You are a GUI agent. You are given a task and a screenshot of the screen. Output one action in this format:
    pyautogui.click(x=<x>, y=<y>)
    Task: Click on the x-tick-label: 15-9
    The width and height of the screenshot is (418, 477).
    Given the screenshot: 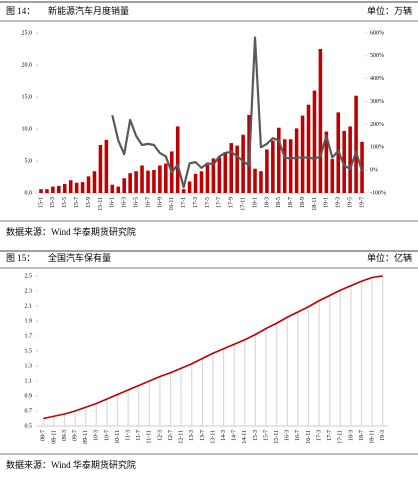 What is the action you would take?
    pyautogui.click(x=89, y=202)
    